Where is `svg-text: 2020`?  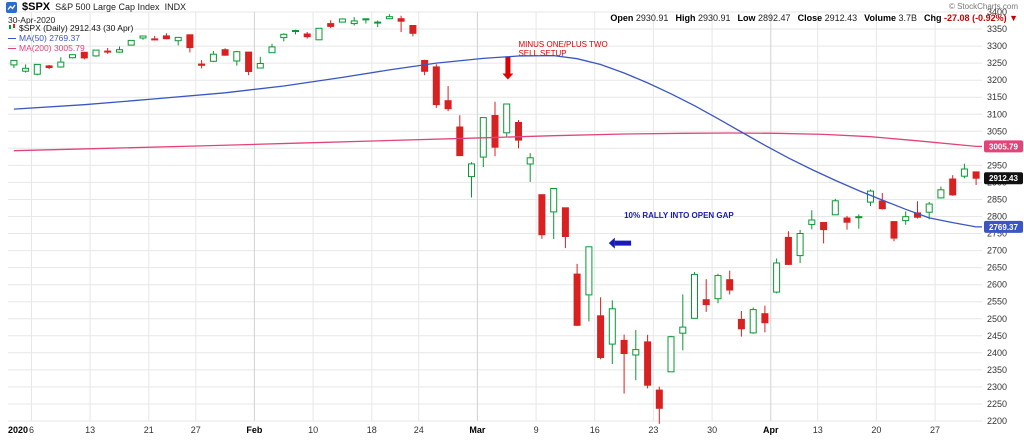
svg-text: 2020 is located at coordinates (18, 430).